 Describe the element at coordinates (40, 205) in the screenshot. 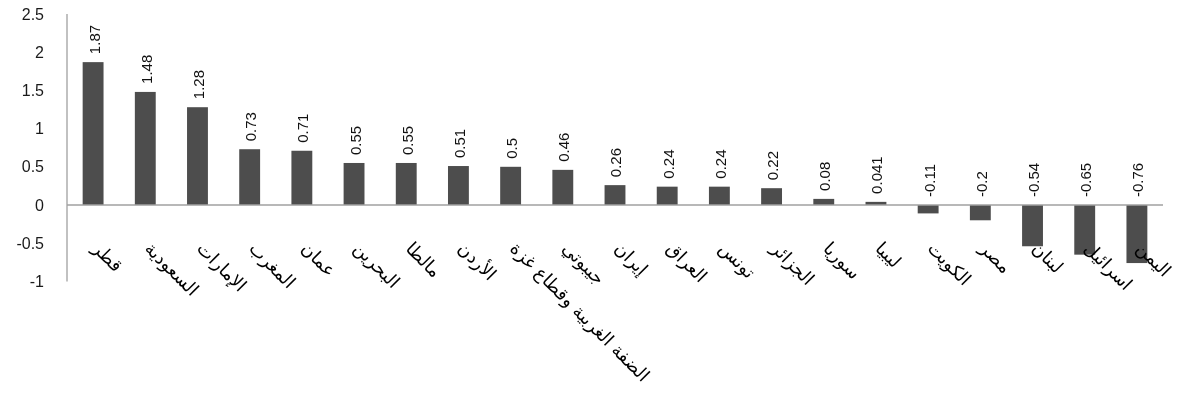

I see `y-tick-label: 0` at that location.